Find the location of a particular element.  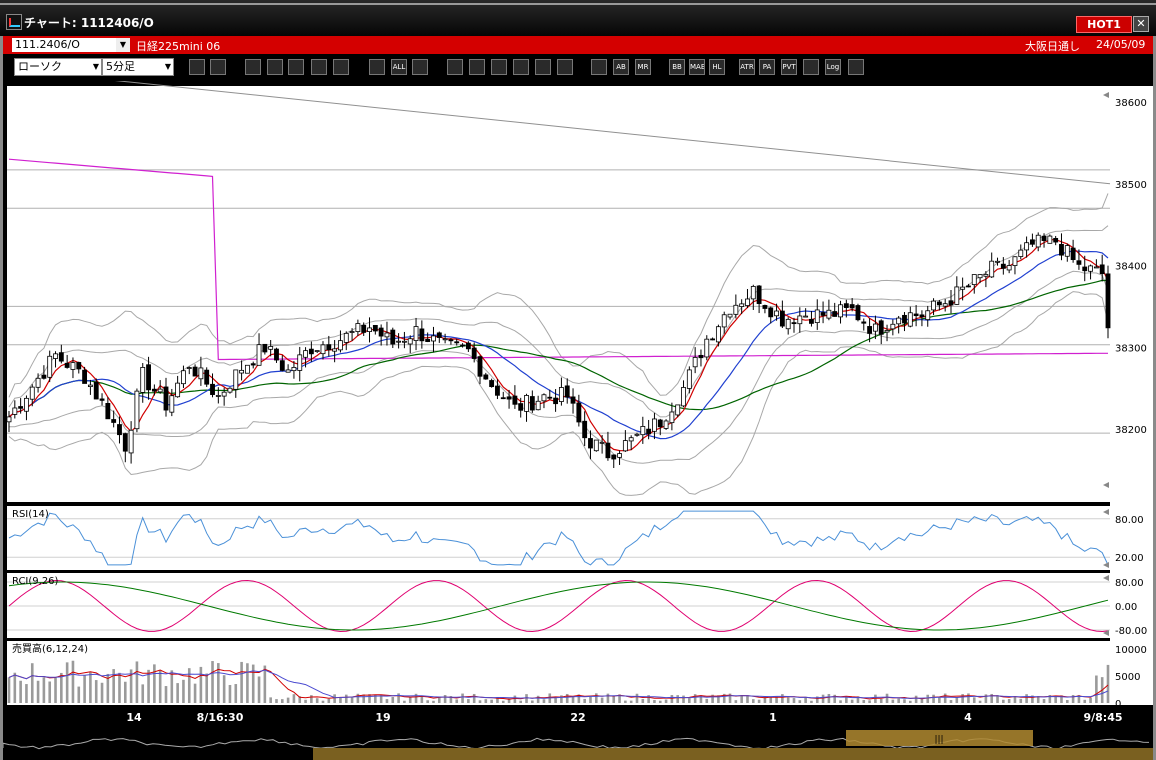

close-button: ✕ is located at coordinates (1141, 24).